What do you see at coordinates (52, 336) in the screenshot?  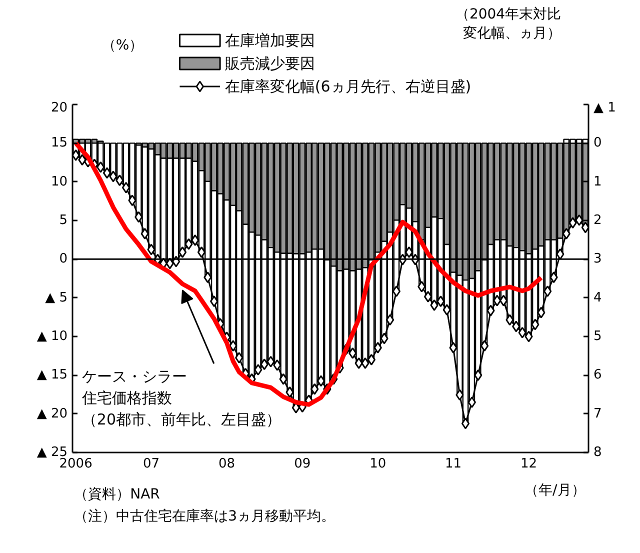 I see `y-tick-label: ▲ 10` at bounding box center [52, 336].